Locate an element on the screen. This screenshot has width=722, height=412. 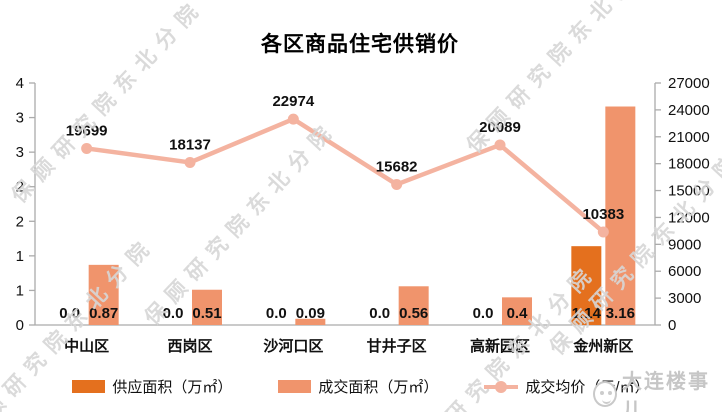
legend-item-transaction-area: 成交面积（万㎡） is located at coordinates (358, 386).